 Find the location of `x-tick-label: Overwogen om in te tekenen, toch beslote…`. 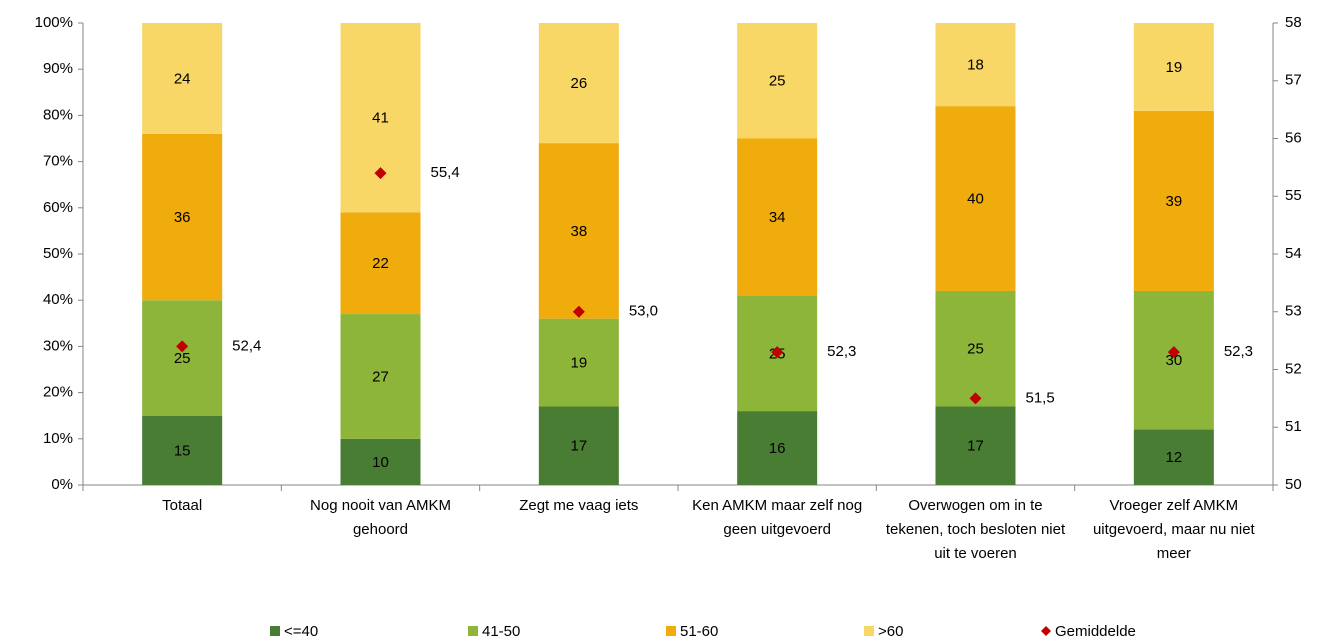

x-tick-label: Overwogen om in te tekenen, toch beslote… is located at coordinates (975, 529).